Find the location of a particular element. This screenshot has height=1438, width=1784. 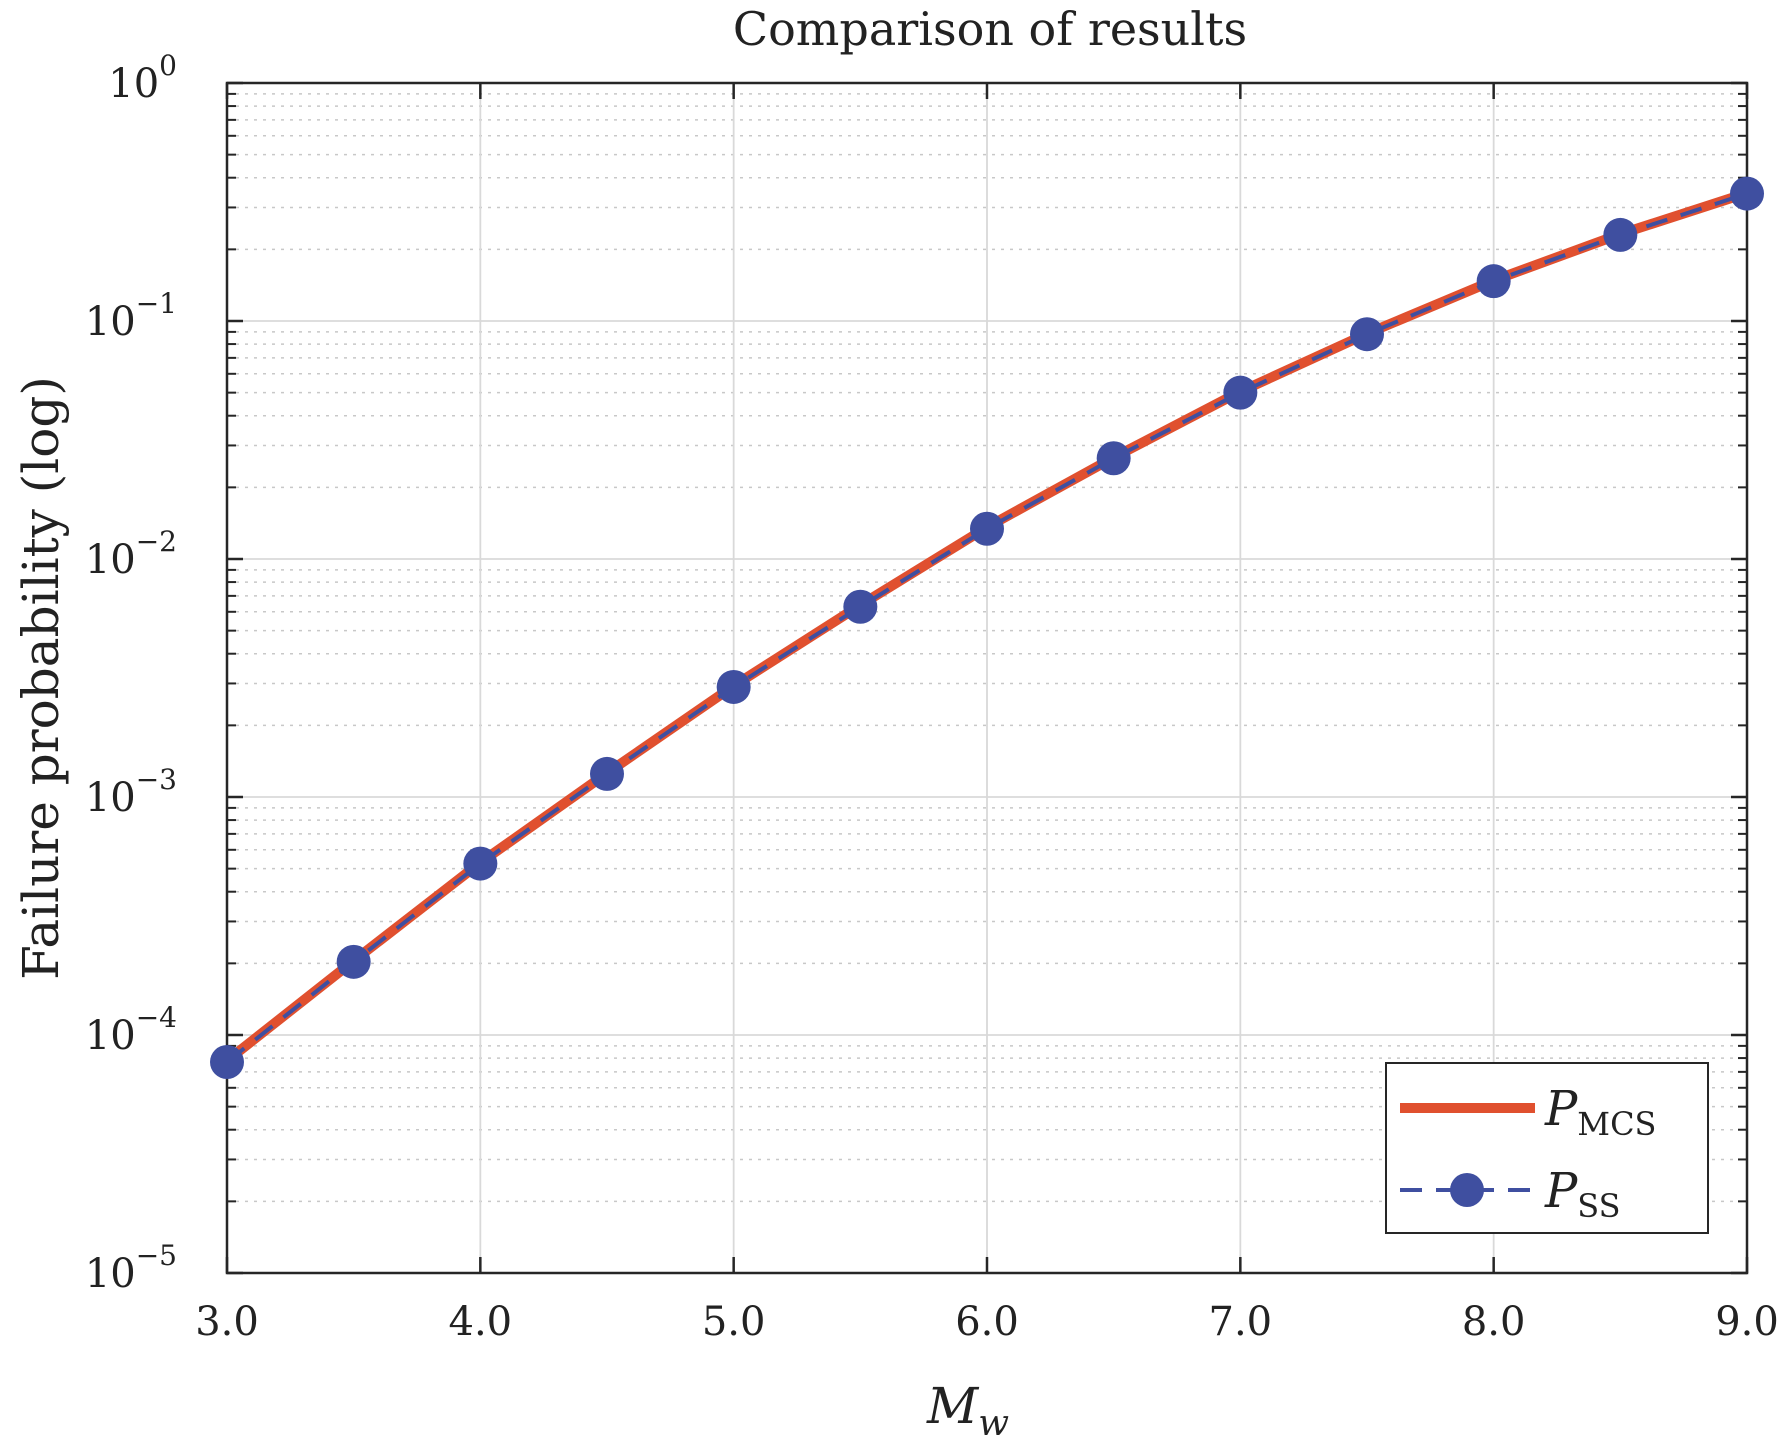

y-tick-label: 10⁰ is located at coordinates (142, 78).